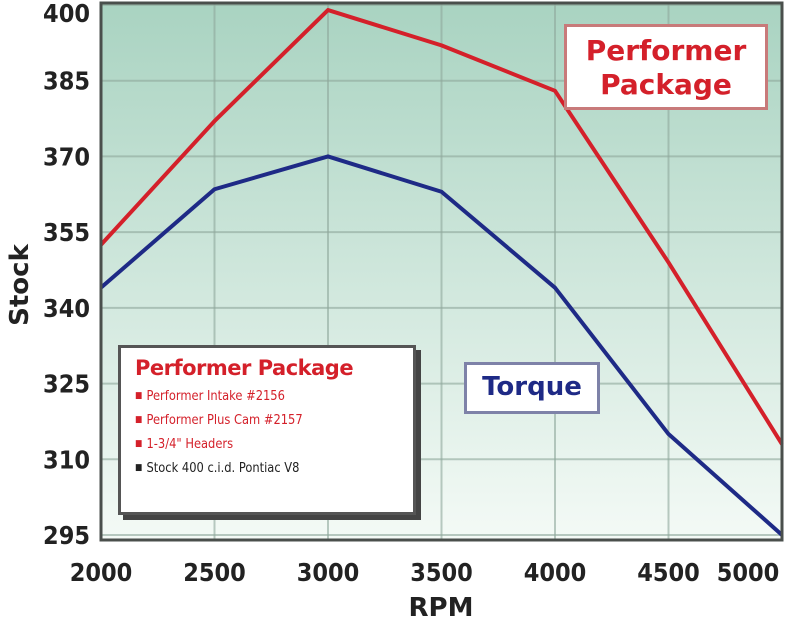 The height and width of the screenshot is (620, 800). I want to click on y-tick-label: 325, so click(66, 384).